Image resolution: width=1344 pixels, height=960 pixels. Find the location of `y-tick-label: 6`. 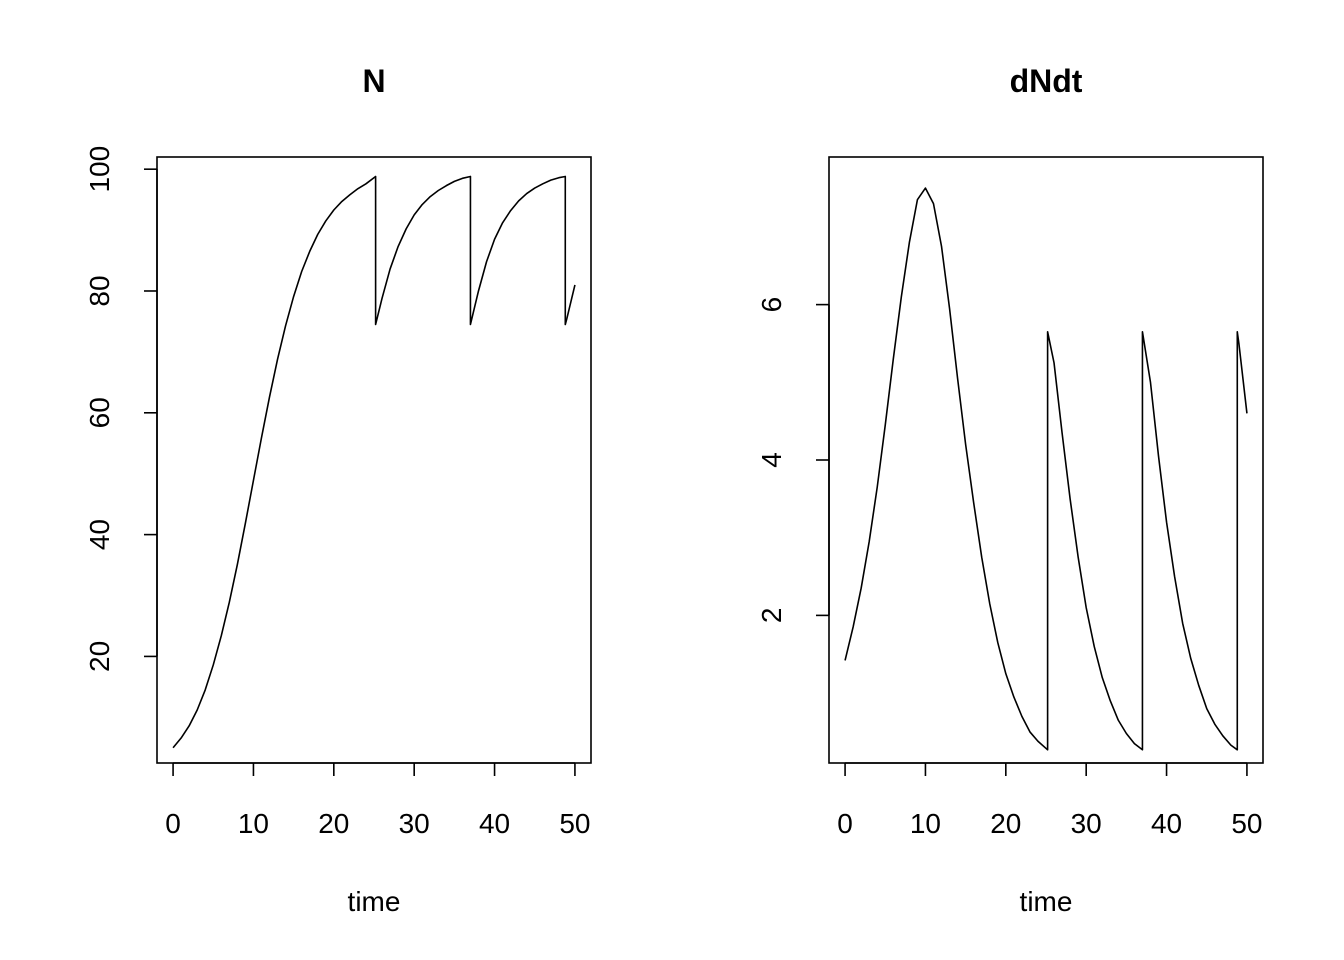

y-tick-label: 6 is located at coordinates (771, 305).